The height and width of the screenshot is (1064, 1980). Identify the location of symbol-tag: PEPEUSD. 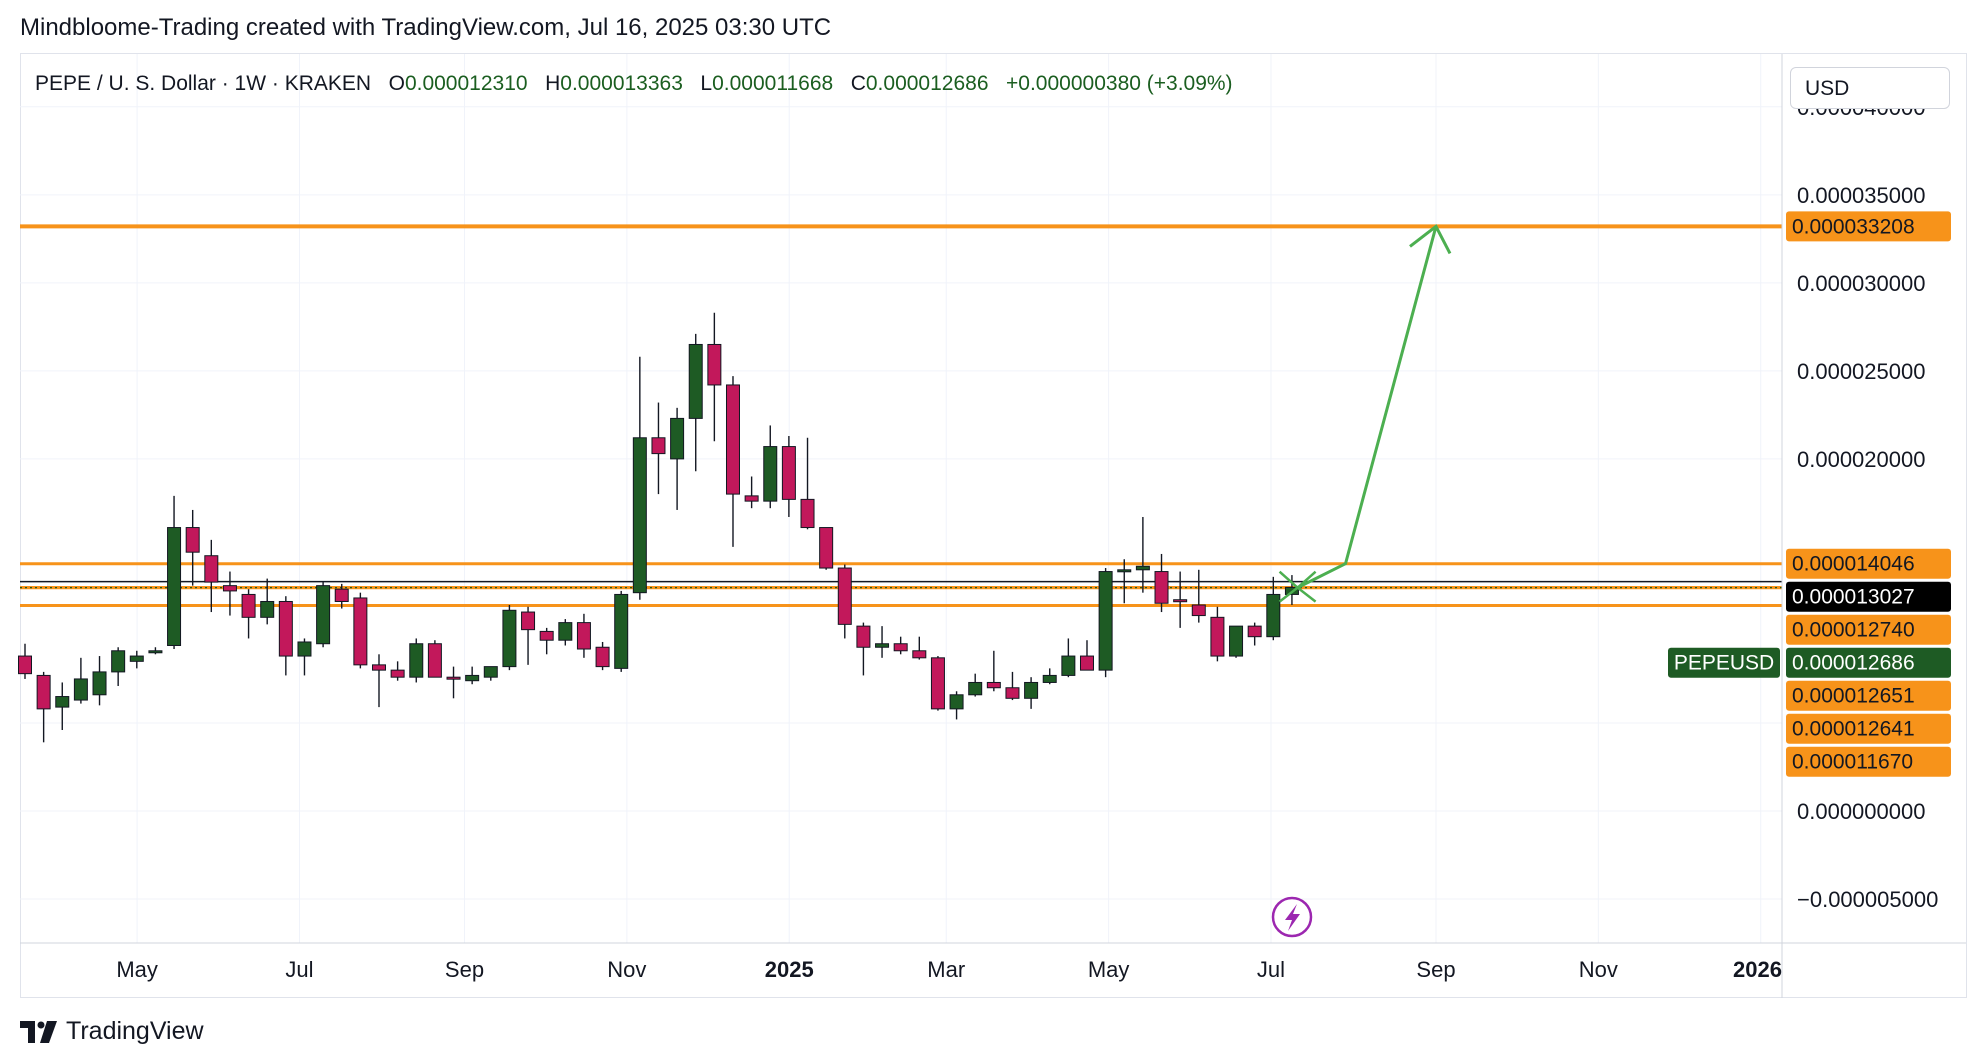
(1724, 662).